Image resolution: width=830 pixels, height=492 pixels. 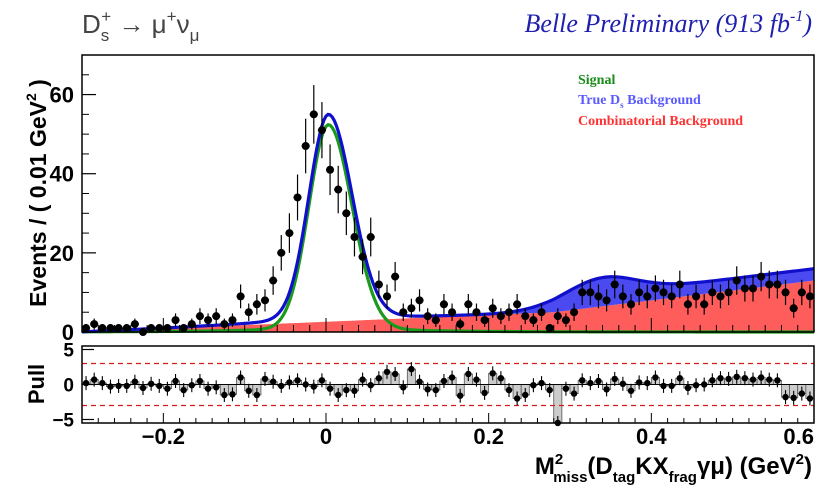 What do you see at coordinates (140, 26) in the screenshot?
I see `decay-label: Ds+ → μ+νμ` at bounding box center [140, 26].